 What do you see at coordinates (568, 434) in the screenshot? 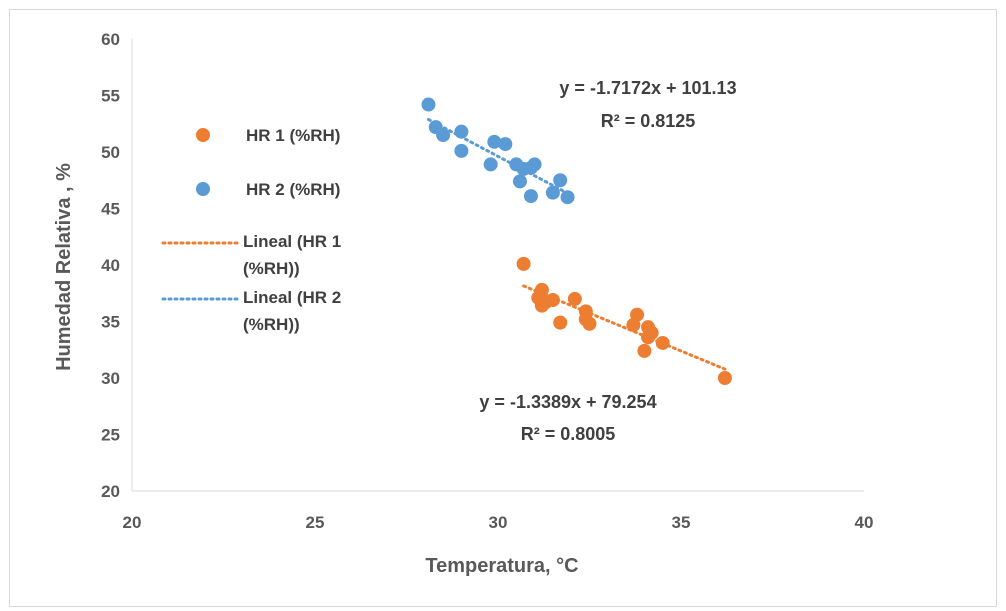
I see `trendline-r2: R² = 0.8005` at bounding box center [568, 434].